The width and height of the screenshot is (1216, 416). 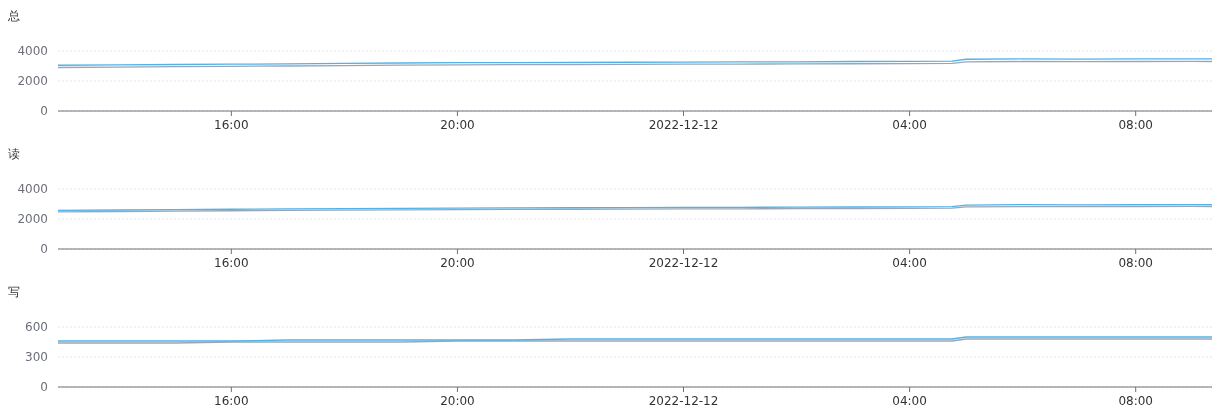 What do you see at coordinates (36, 357) in the screenshot?
I see `y-tick-label: 300` at bounding box center [36, 357].